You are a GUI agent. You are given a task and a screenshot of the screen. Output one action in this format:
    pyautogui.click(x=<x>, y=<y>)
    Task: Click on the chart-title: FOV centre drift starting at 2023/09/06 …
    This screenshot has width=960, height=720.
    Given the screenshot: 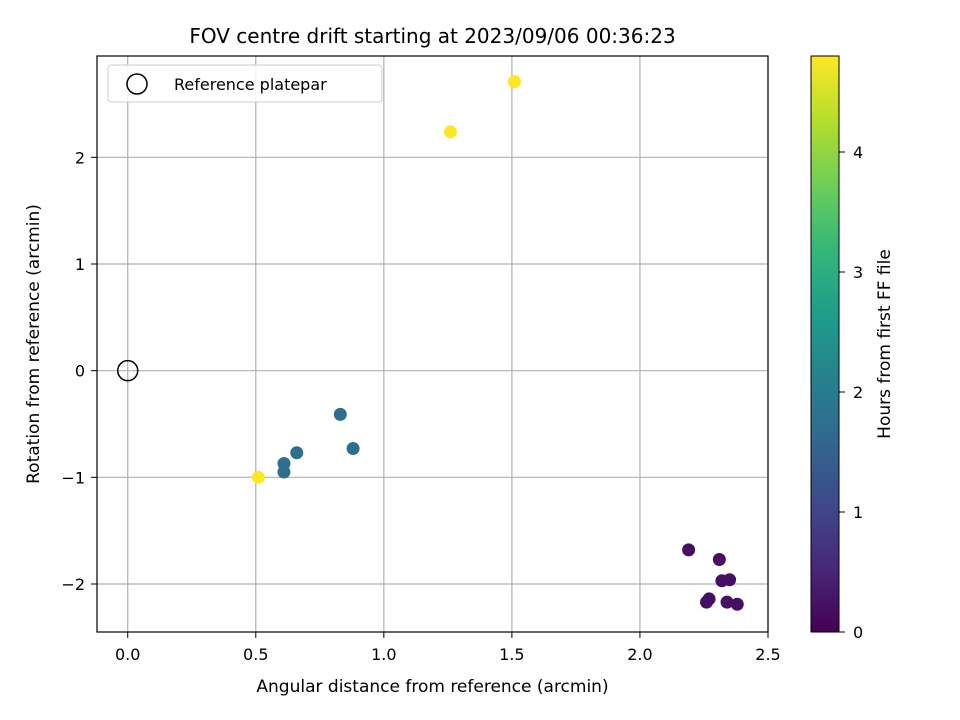 What is the action you would take?
    pyautogui.click(x=432, y=36)
    